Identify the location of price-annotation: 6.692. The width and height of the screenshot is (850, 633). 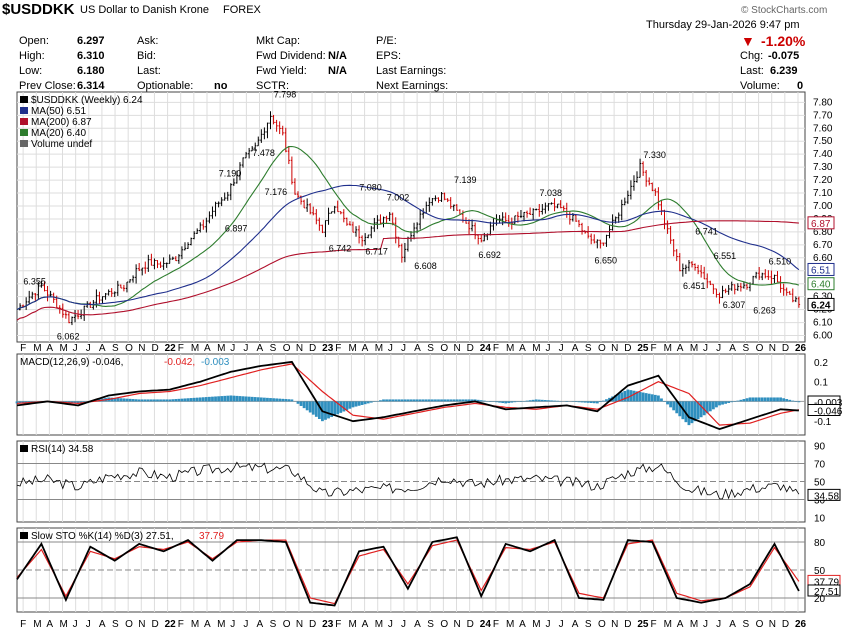
(489, 255).